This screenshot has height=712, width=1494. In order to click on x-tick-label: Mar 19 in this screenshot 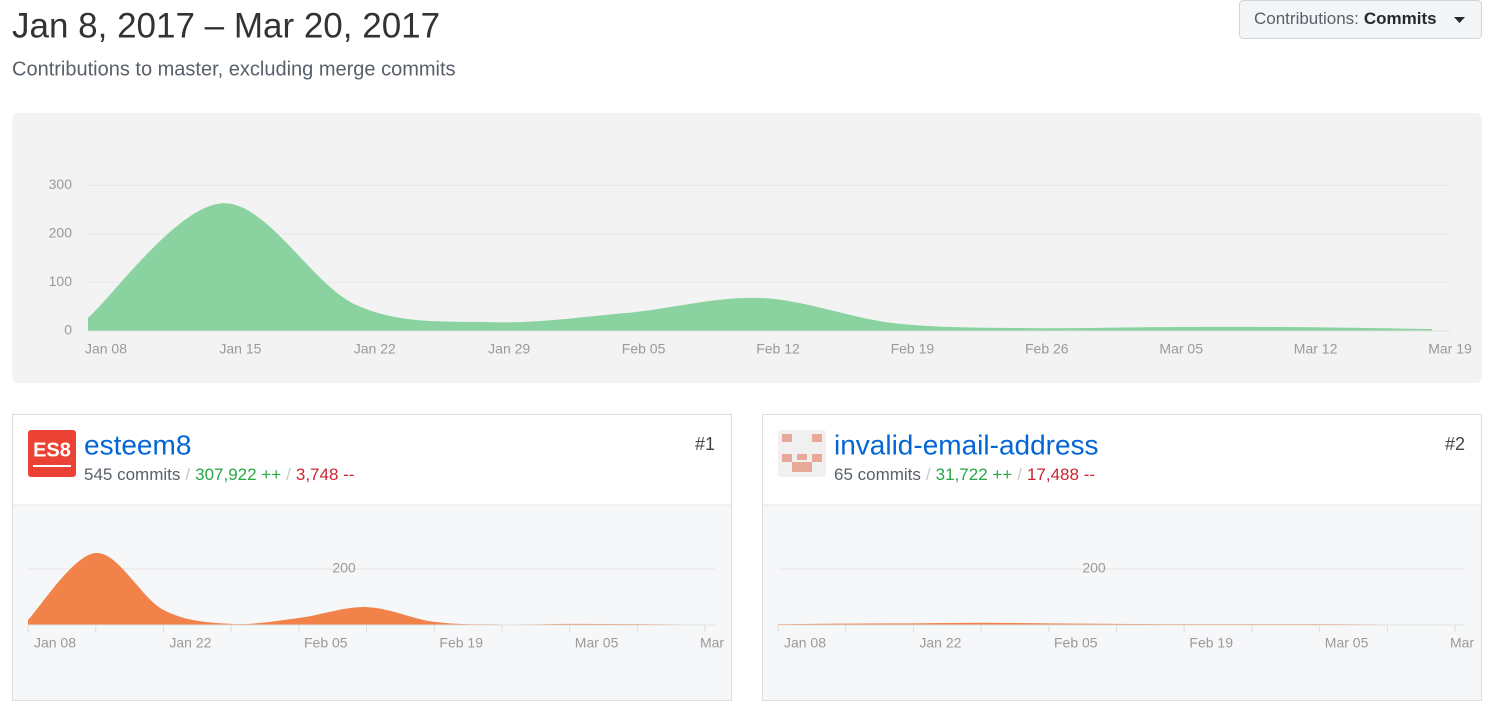, I will do `click(1450, 349)`.